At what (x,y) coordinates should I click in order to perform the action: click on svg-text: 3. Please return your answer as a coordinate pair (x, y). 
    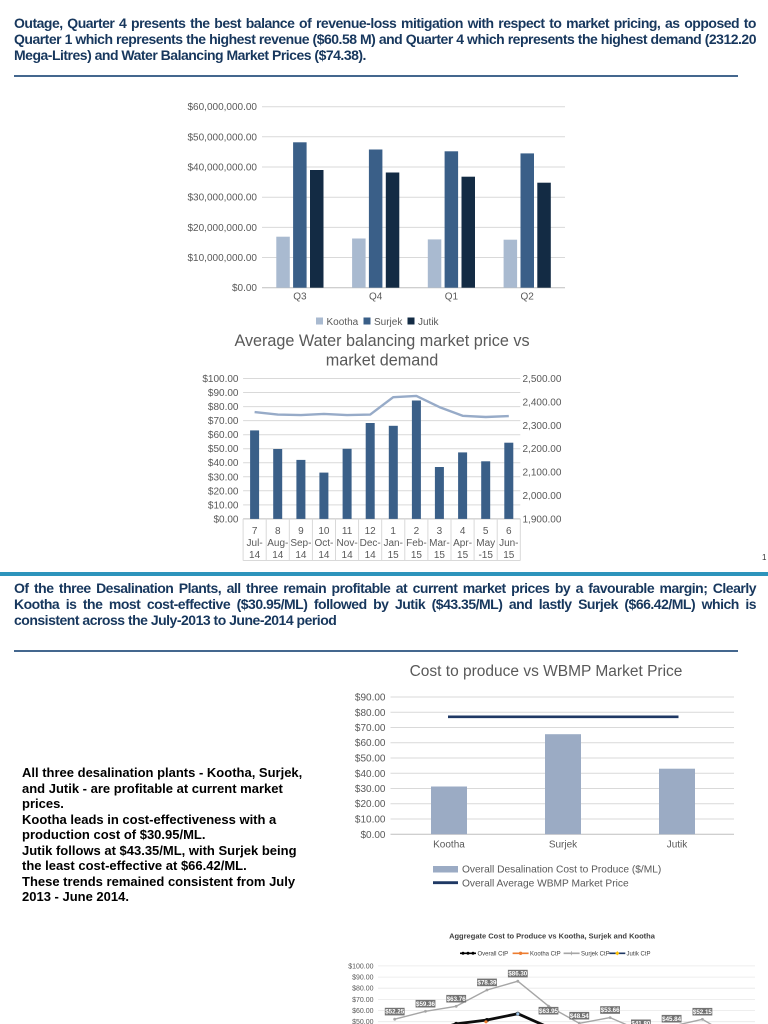
    Looking at the image, I should click on (440, 531).